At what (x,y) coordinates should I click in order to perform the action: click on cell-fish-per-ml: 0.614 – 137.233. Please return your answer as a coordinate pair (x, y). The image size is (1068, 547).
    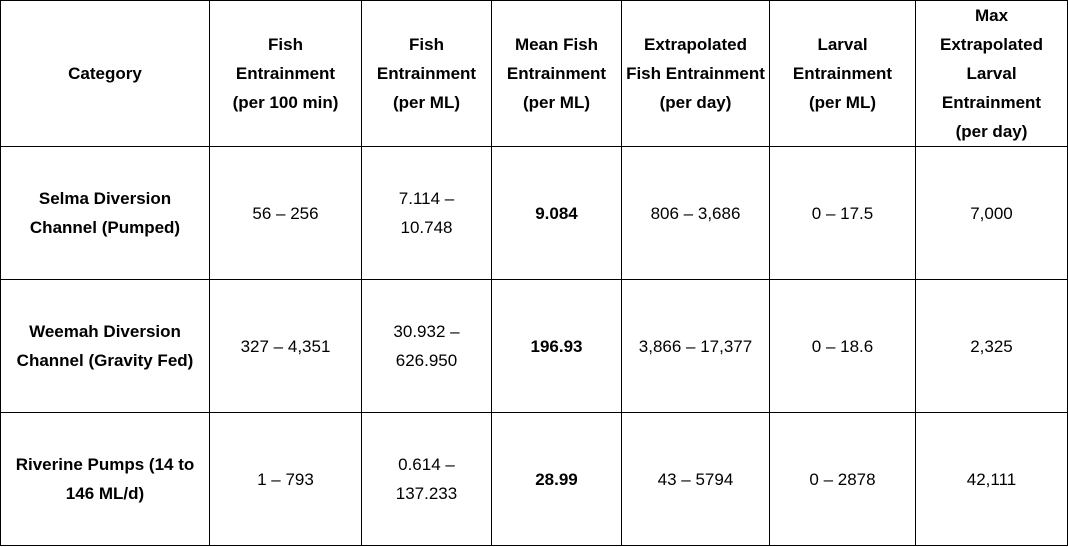
    Looking at the image, I should click on (426, 479).